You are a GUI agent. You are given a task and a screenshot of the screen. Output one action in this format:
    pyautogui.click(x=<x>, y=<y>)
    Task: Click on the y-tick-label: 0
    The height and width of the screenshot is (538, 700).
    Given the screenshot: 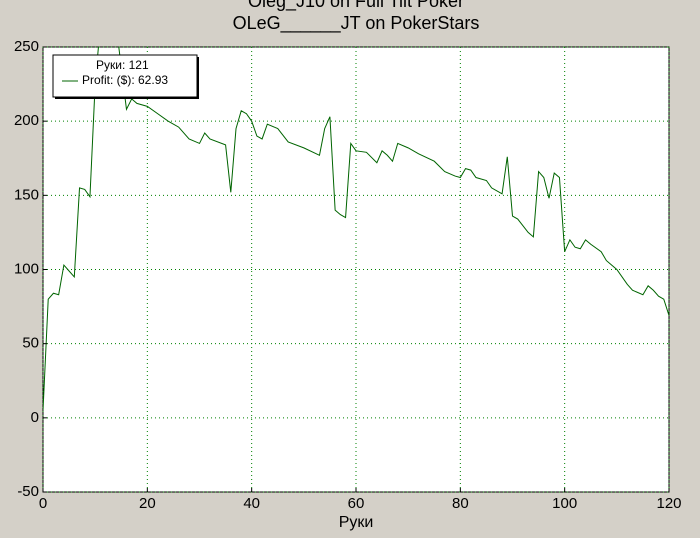 What is the action you would take?
    pyautogui.click(x=35, y=417)
    